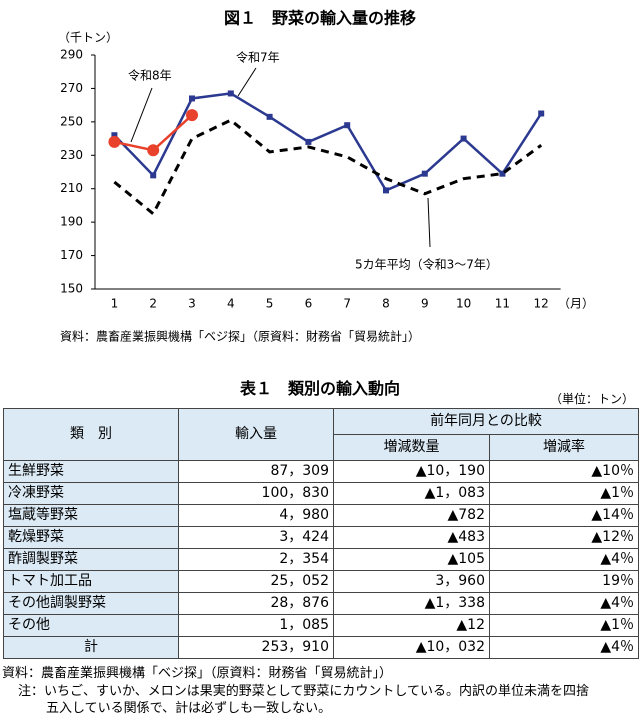  I want to click on table-cell: ▲782, so click(411, 515).